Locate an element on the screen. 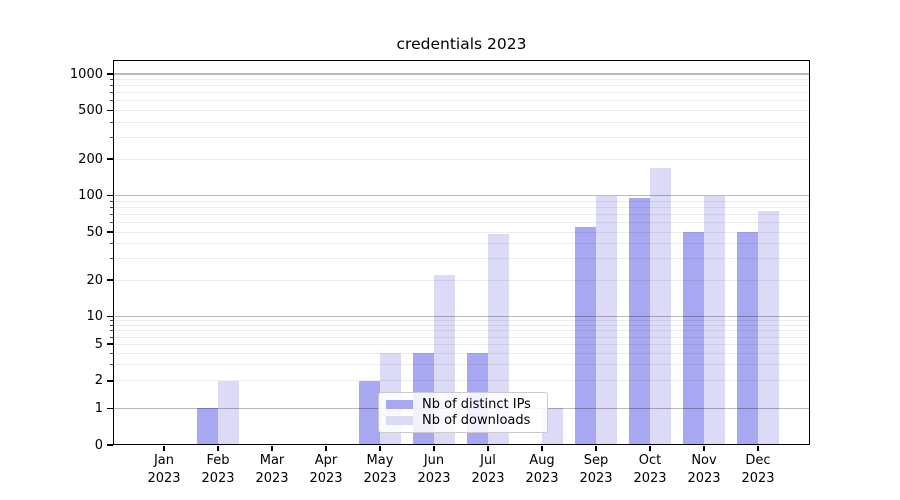 The width and height of the screenshot is (900, 500). x-tick-sep is located at coordinates (596, 448).